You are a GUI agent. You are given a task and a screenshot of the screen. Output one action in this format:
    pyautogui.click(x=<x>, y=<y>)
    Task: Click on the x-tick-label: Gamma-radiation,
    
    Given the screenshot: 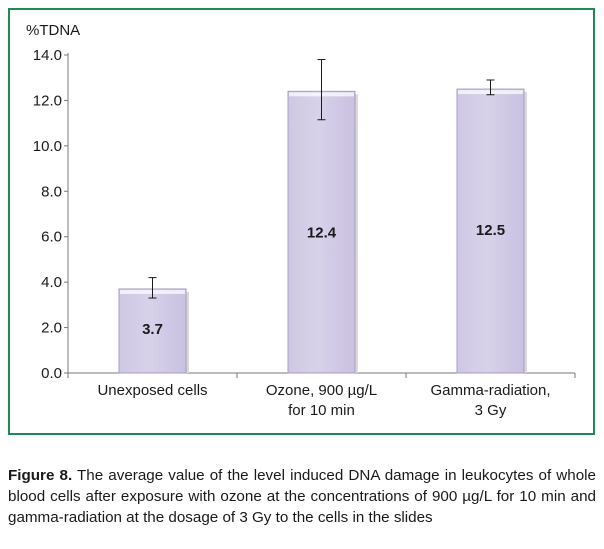 What is the action you would take?
    pyautogui.click(x=490, y=390)
    